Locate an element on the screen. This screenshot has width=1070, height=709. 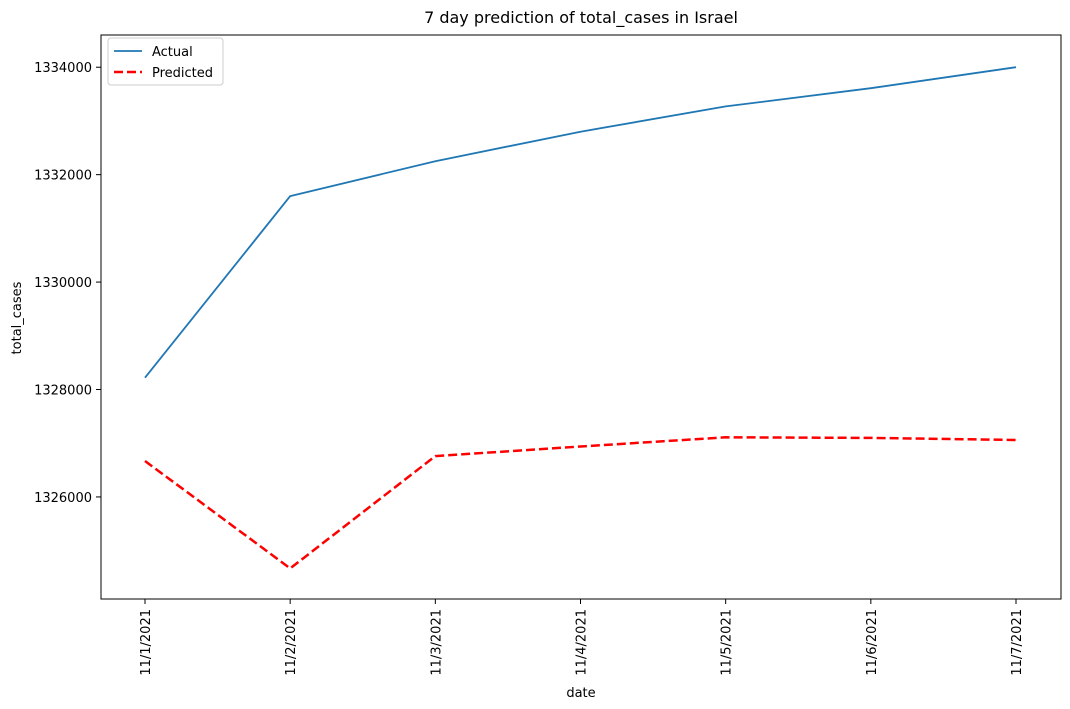
y-tick-label: 1330000 is located at coordinates (63, 283).